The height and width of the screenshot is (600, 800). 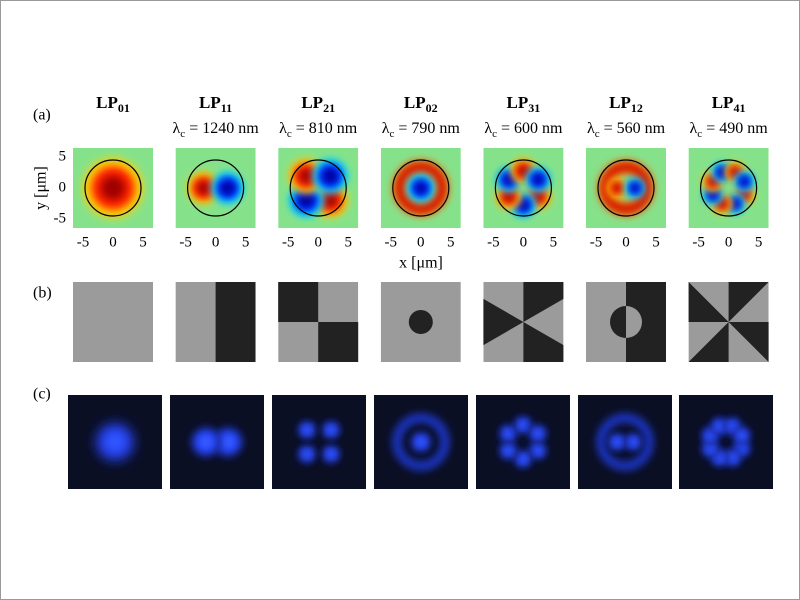 What do you see at coordinates (735, 128) in the screenshot?
I see `cutoff-value: = 490 nm` at bounding box center [735, 128].